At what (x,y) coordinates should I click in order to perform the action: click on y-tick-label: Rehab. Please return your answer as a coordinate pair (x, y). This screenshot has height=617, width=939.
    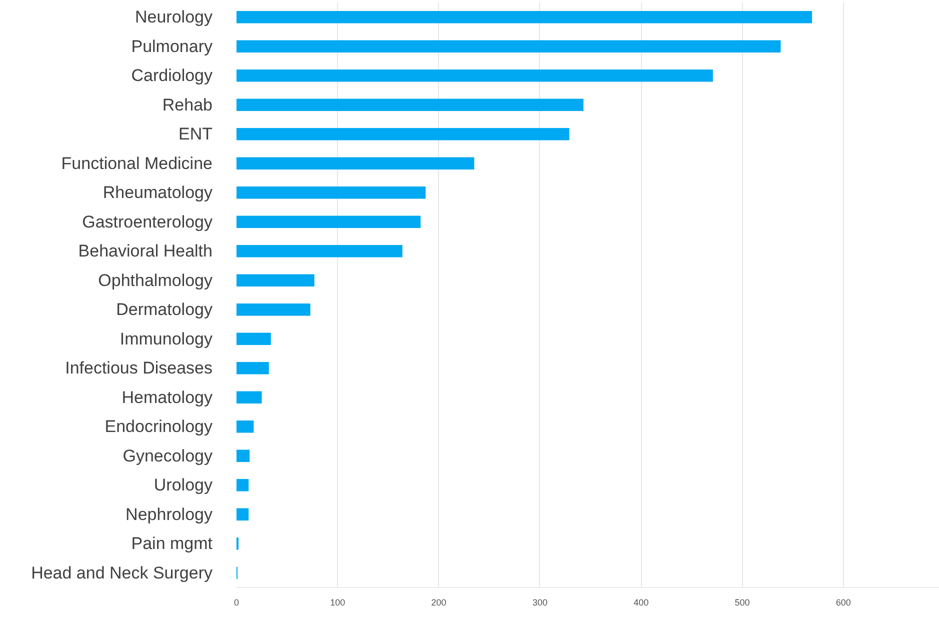
    Looking at the image, I should click on (187, 104).